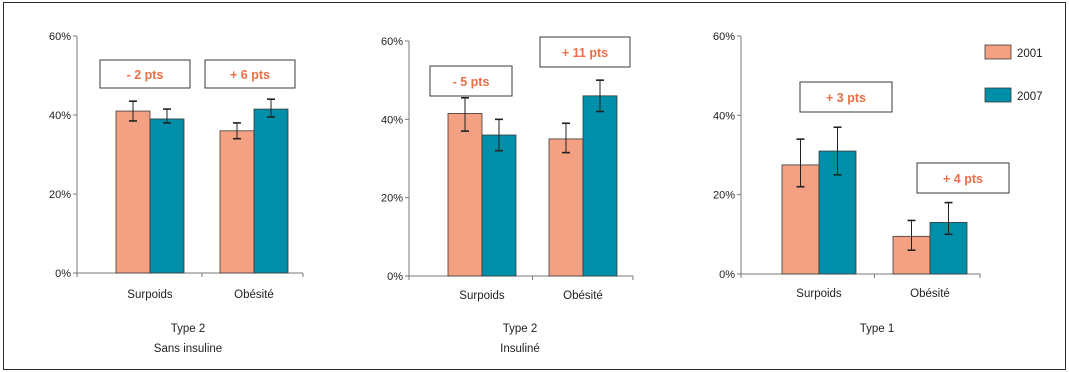  What do you see at coordinates (520, 349) in the screenshot?
I see `chart-caption: Insuliné` at bounding box center [520, 349].